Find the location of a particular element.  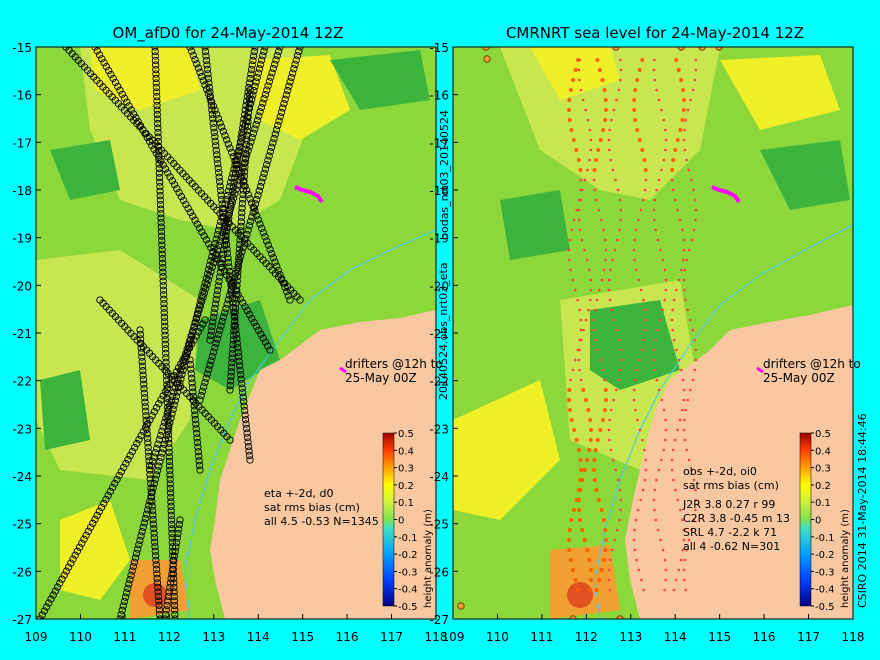

stats-line: all 4.5 -0.53 N=1345 is located at coordinates (321, 521).